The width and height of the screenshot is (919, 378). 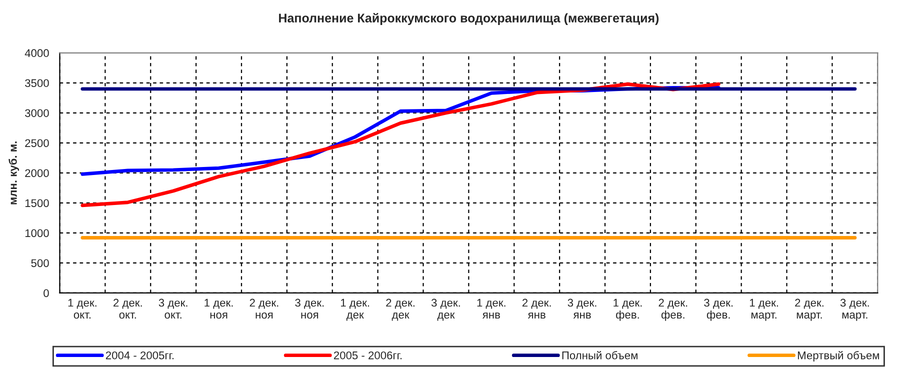 What do you see at coordinates (14, 173) in the screenshot?
I see `y-axis-title: млн. куб. м.` at bounding box center [14, 173].